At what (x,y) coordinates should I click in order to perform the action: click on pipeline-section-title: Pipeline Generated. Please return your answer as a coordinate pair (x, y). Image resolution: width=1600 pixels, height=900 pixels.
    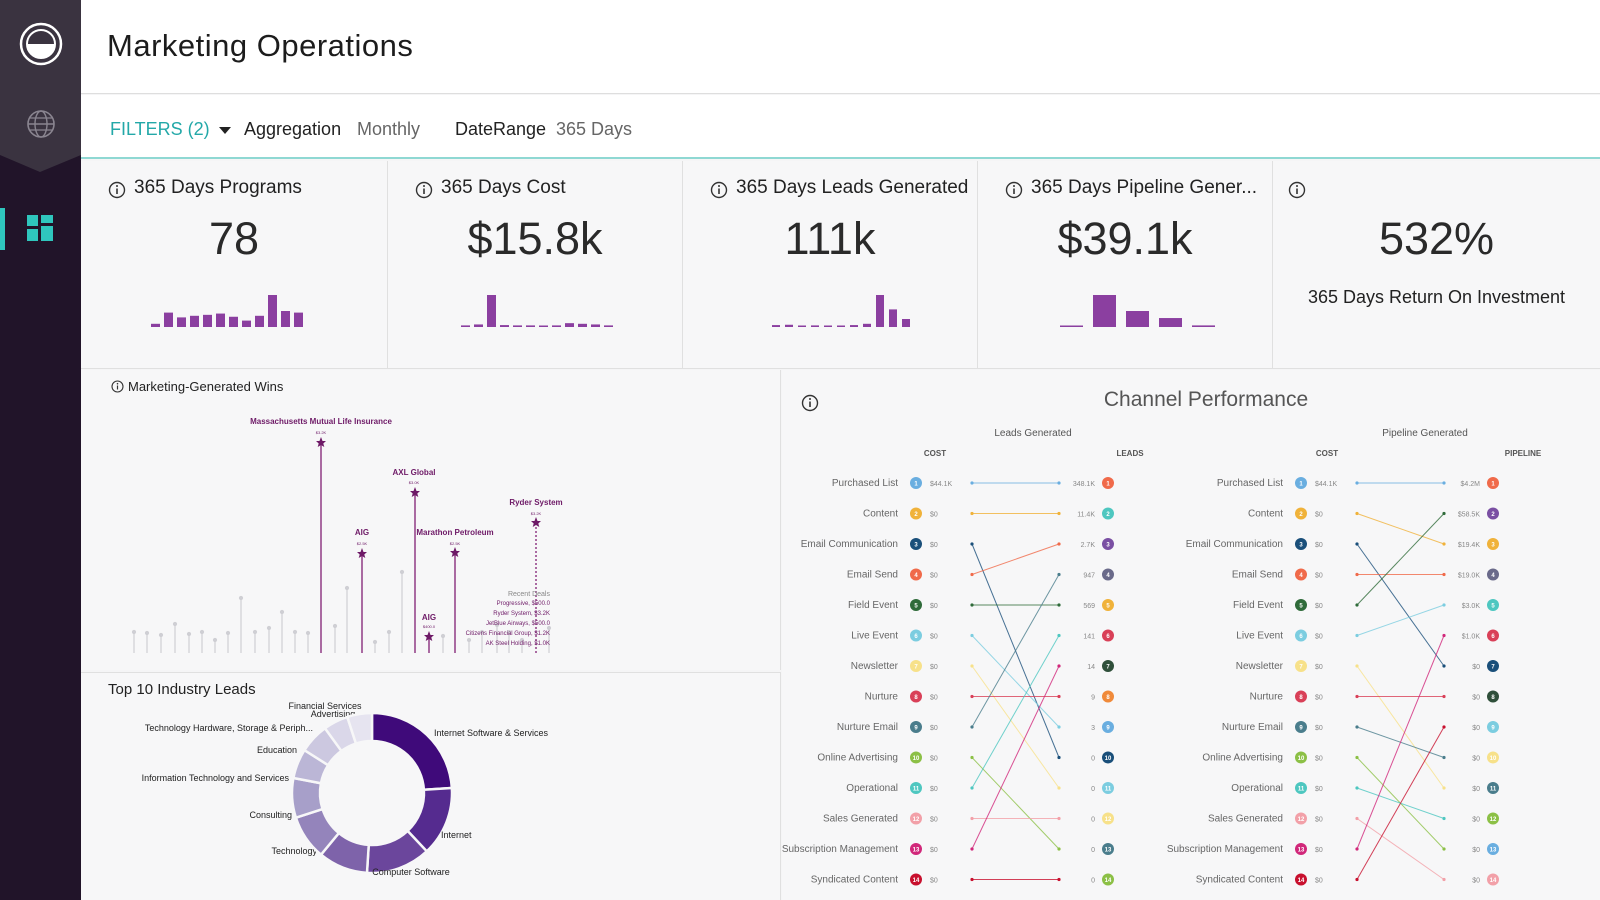
    Looking at the image, I should click on (1425, 433).